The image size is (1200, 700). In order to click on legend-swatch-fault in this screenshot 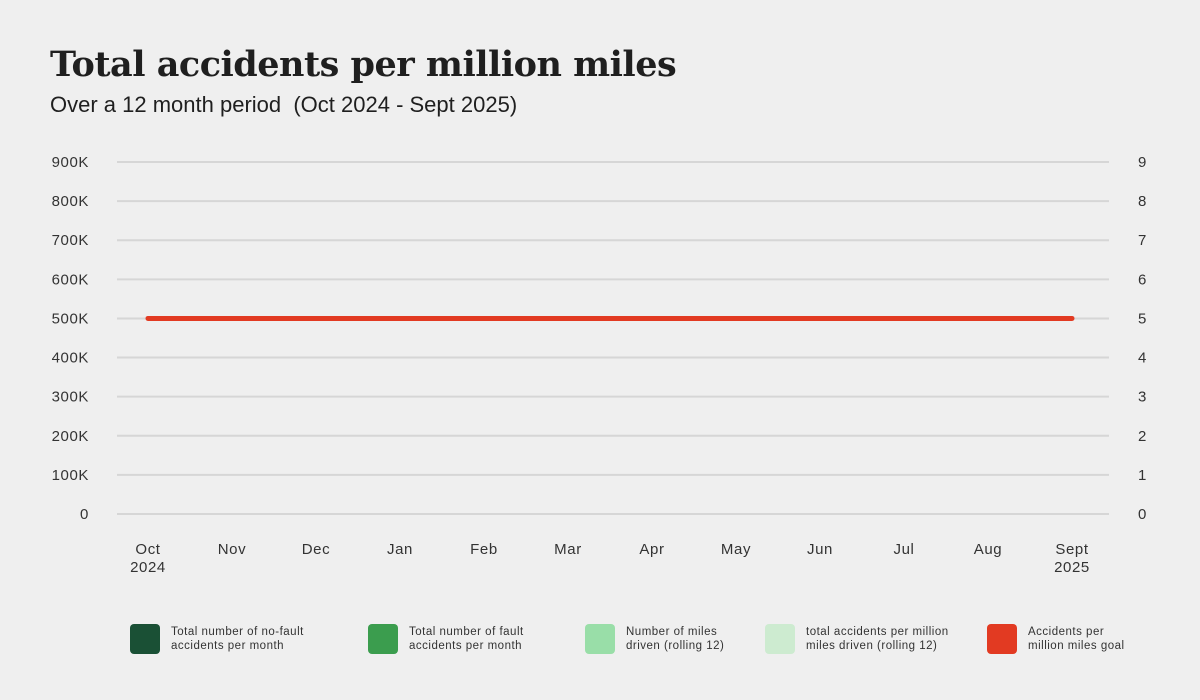, I will do `click(383, 639)`.